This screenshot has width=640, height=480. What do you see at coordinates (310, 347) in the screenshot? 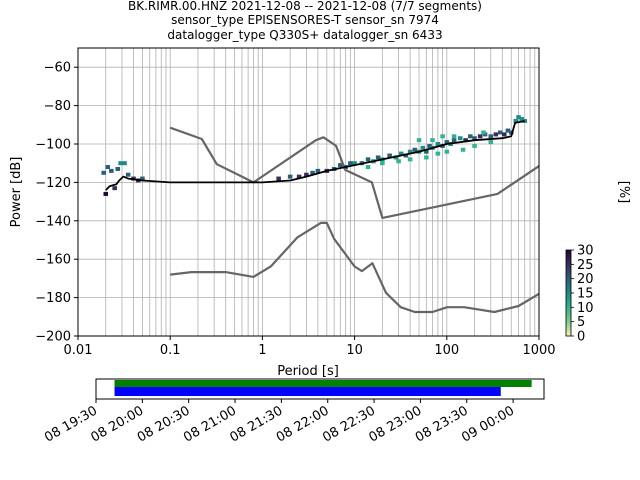
I see `x-axis-ticks: 0.01 0.1 1 10 100 1000` at bounding box center [310, 347].